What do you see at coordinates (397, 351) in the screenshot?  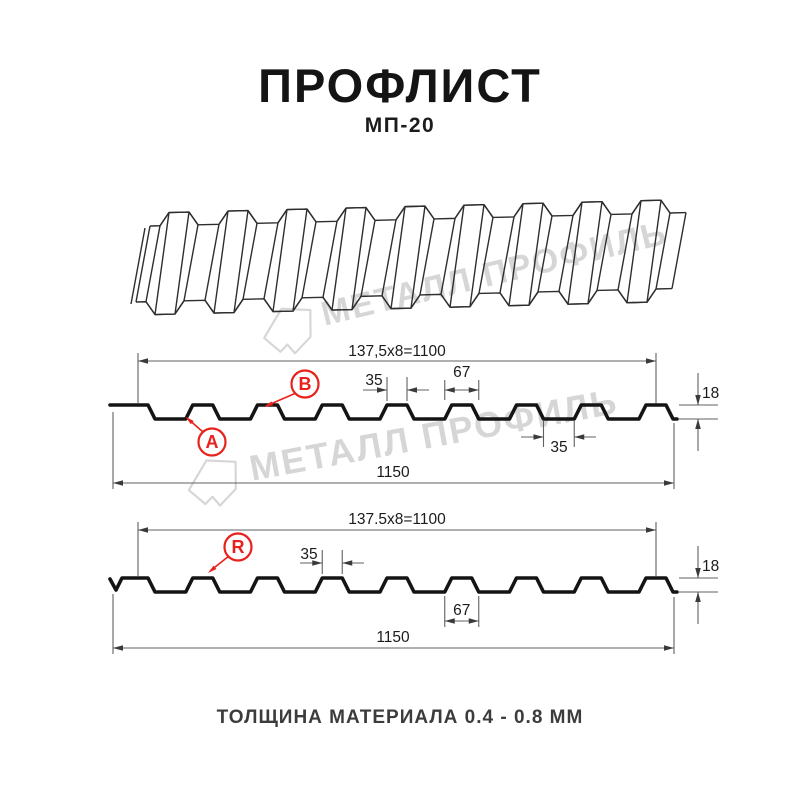 I see `dim-working-width-label: 137,5x8=1100` at bounding box center [397, 351].